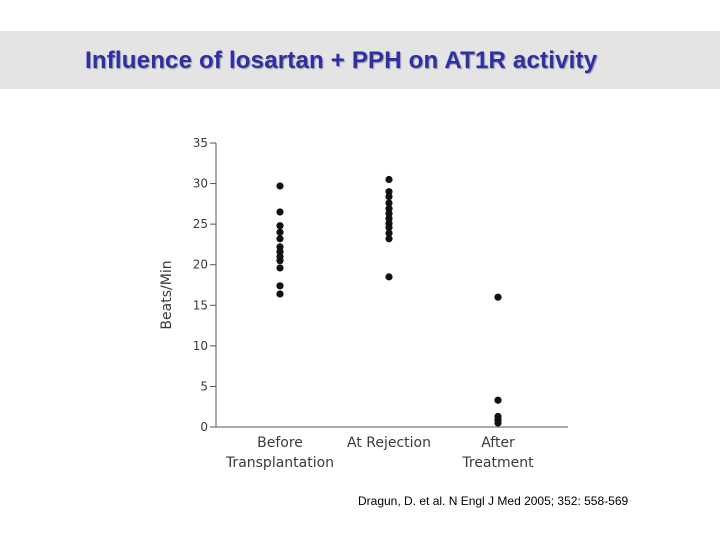 This screenshot has height=540, width=720. What do you see at coordinates (167, 294) in the screenshot?
I see `y-axis-label: Beats/Min` at bounding box center [167, 294].